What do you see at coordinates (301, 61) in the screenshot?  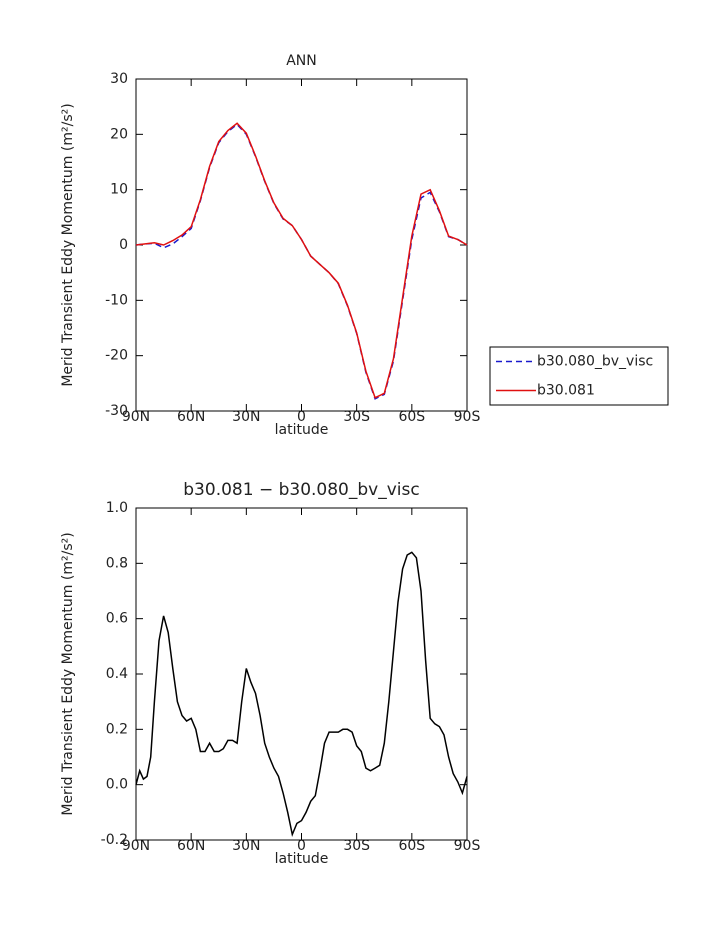 I see `chart-title: ANN` at bounding box center [301, 61].